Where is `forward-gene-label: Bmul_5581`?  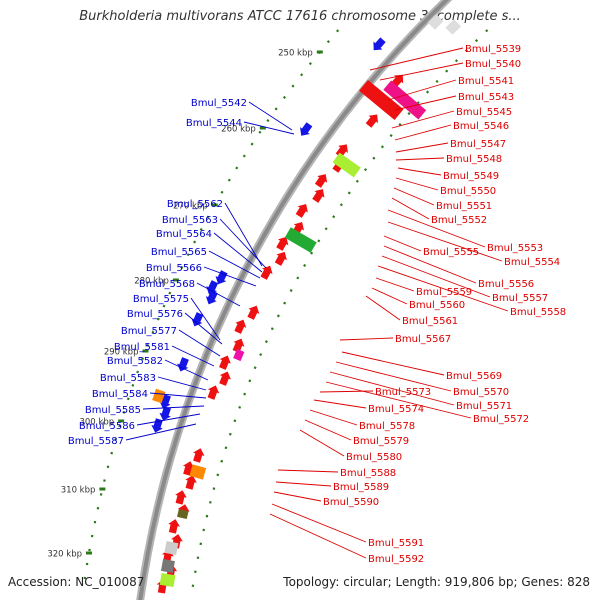
forward-gene-label: Bmul_5581 is located at coordinates (142, 347).